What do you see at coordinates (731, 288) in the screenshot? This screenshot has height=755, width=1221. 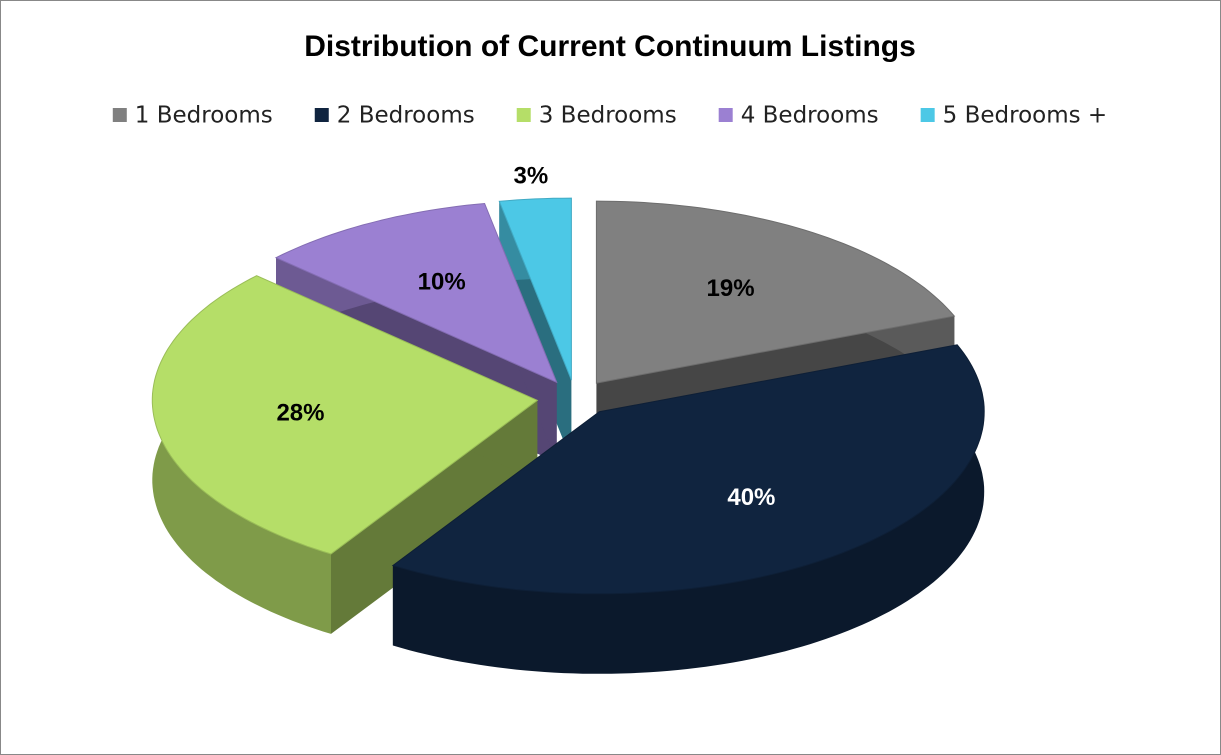 I see `slice-label: 19%` at bounding box center [731, 288].